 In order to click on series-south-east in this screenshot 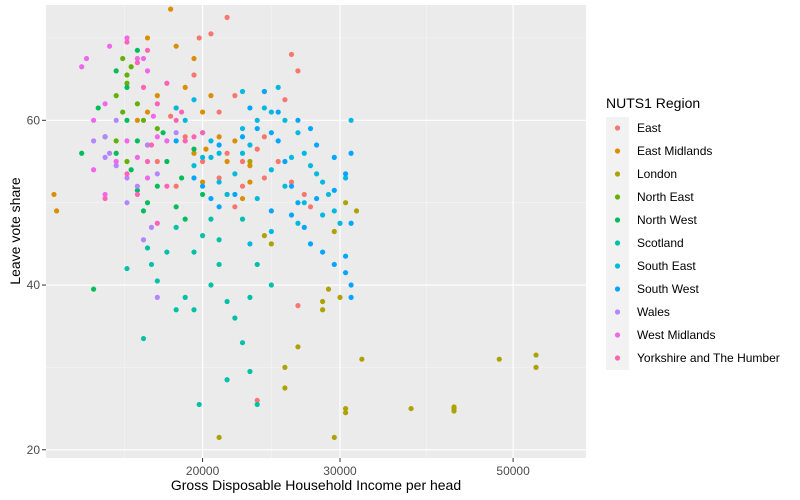, I will do `click(263, 165)`.